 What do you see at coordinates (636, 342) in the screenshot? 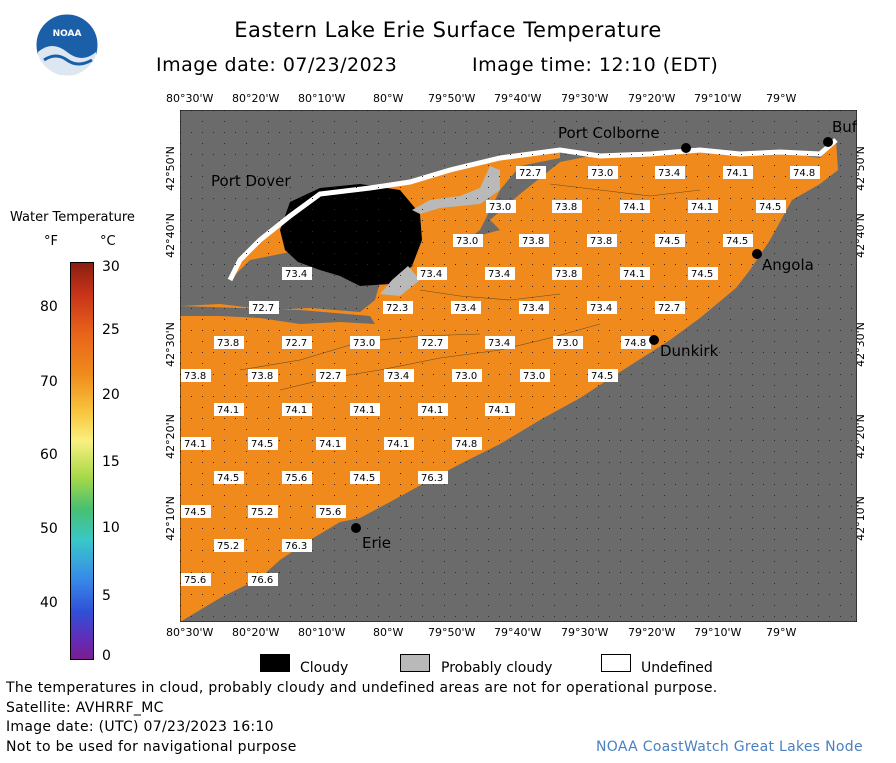
I see `temp-label: 74.8` at bounding box center [636, 342].